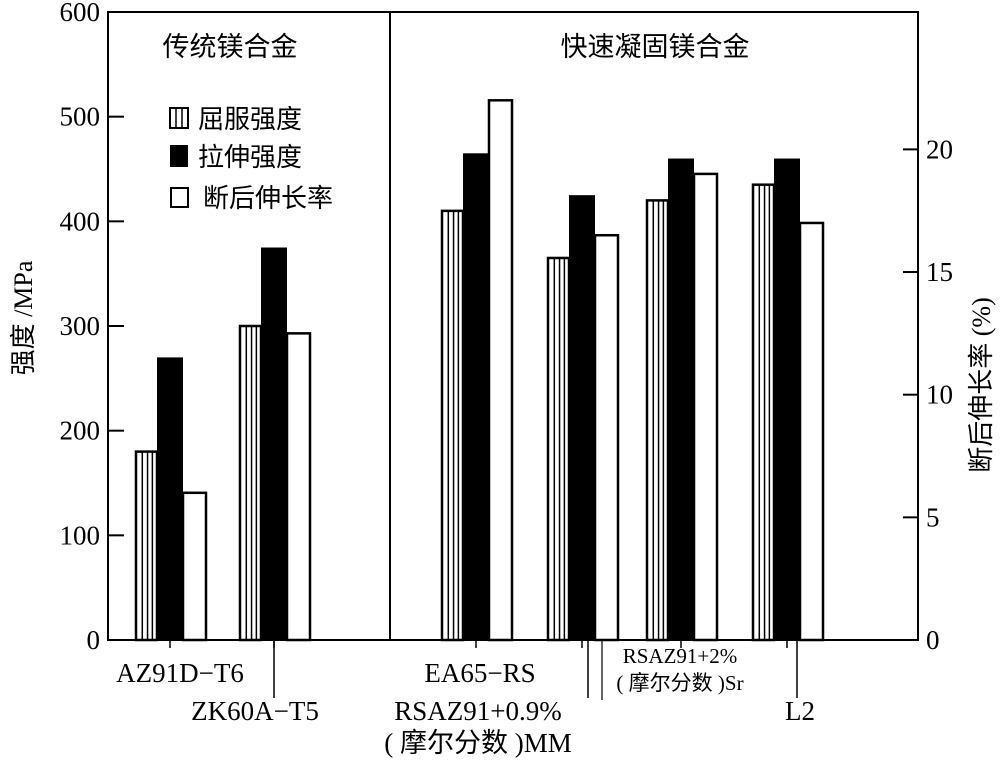  I want to click on category-label: ( 摩尔分数 )MM, so click(478, 743).